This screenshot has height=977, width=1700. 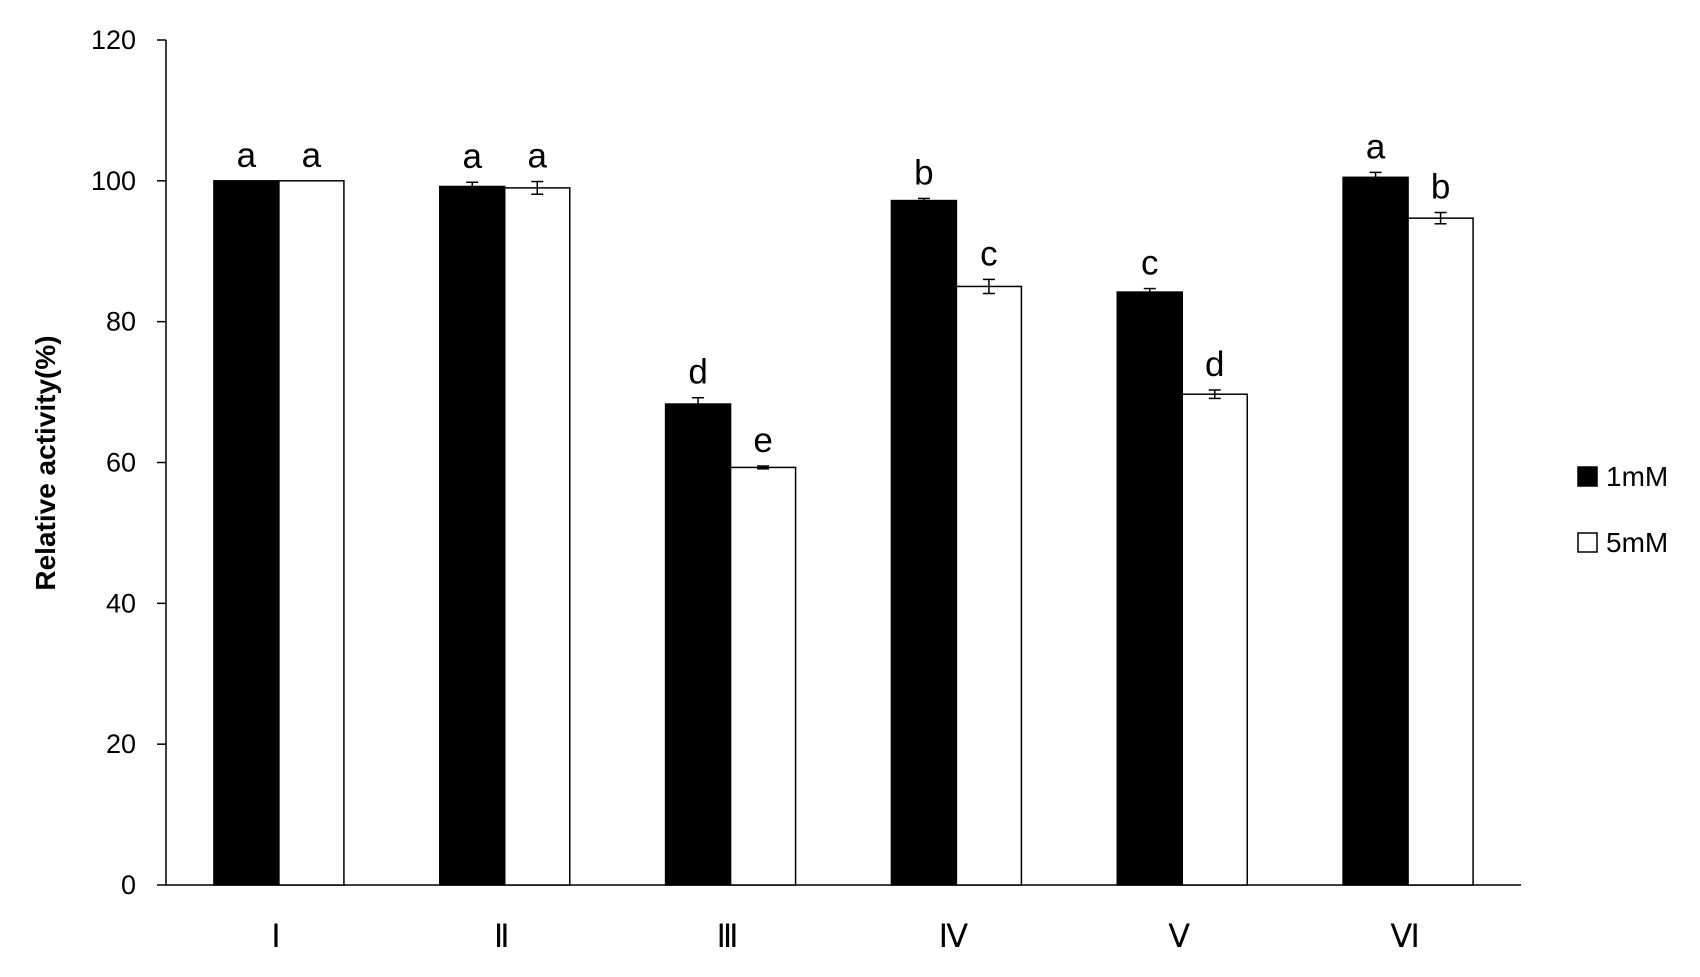 I want to click on significance-label: e, so click(x=762, y=440).